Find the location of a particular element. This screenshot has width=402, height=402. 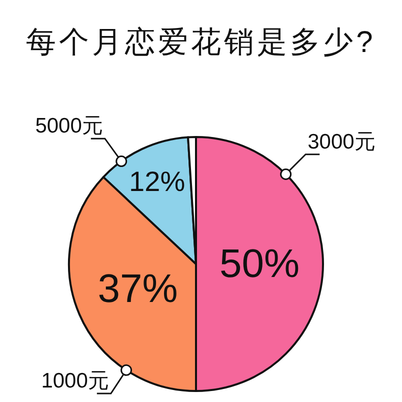

slice-label: 5000元 is located at coordinates (69, 126).